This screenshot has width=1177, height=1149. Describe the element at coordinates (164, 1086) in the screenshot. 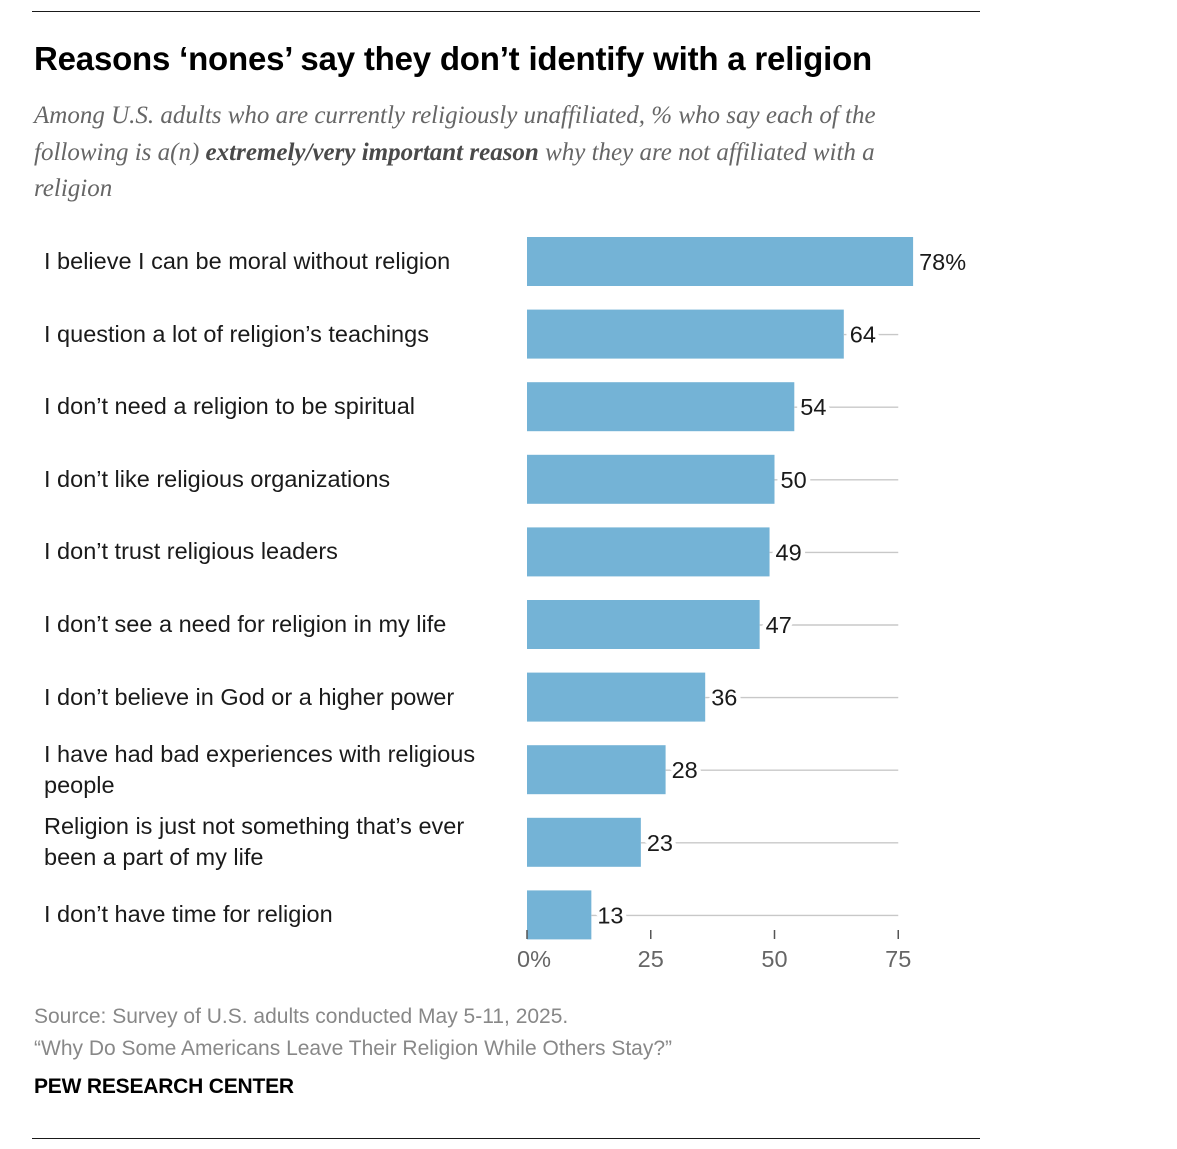

I see `pew-research-center-logo: PEW RESEARCH CENTER` at that location.